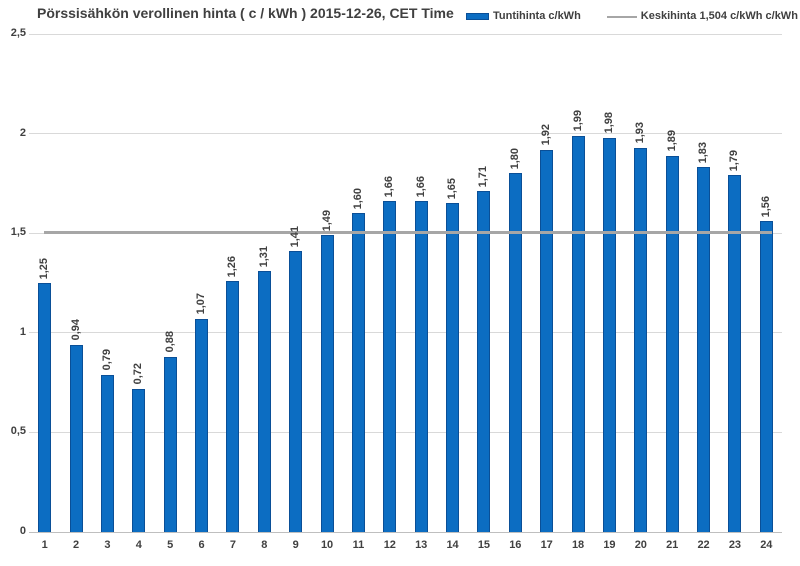  Describe the element at coordinates (484, 545) in the screenshot. I see `x-axis-tick-label: 15` at that location.